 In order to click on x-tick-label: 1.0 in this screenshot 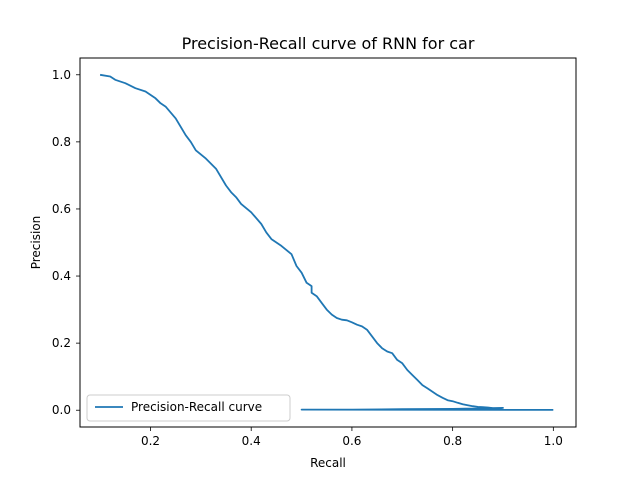, I will do `click(553, 441)`.